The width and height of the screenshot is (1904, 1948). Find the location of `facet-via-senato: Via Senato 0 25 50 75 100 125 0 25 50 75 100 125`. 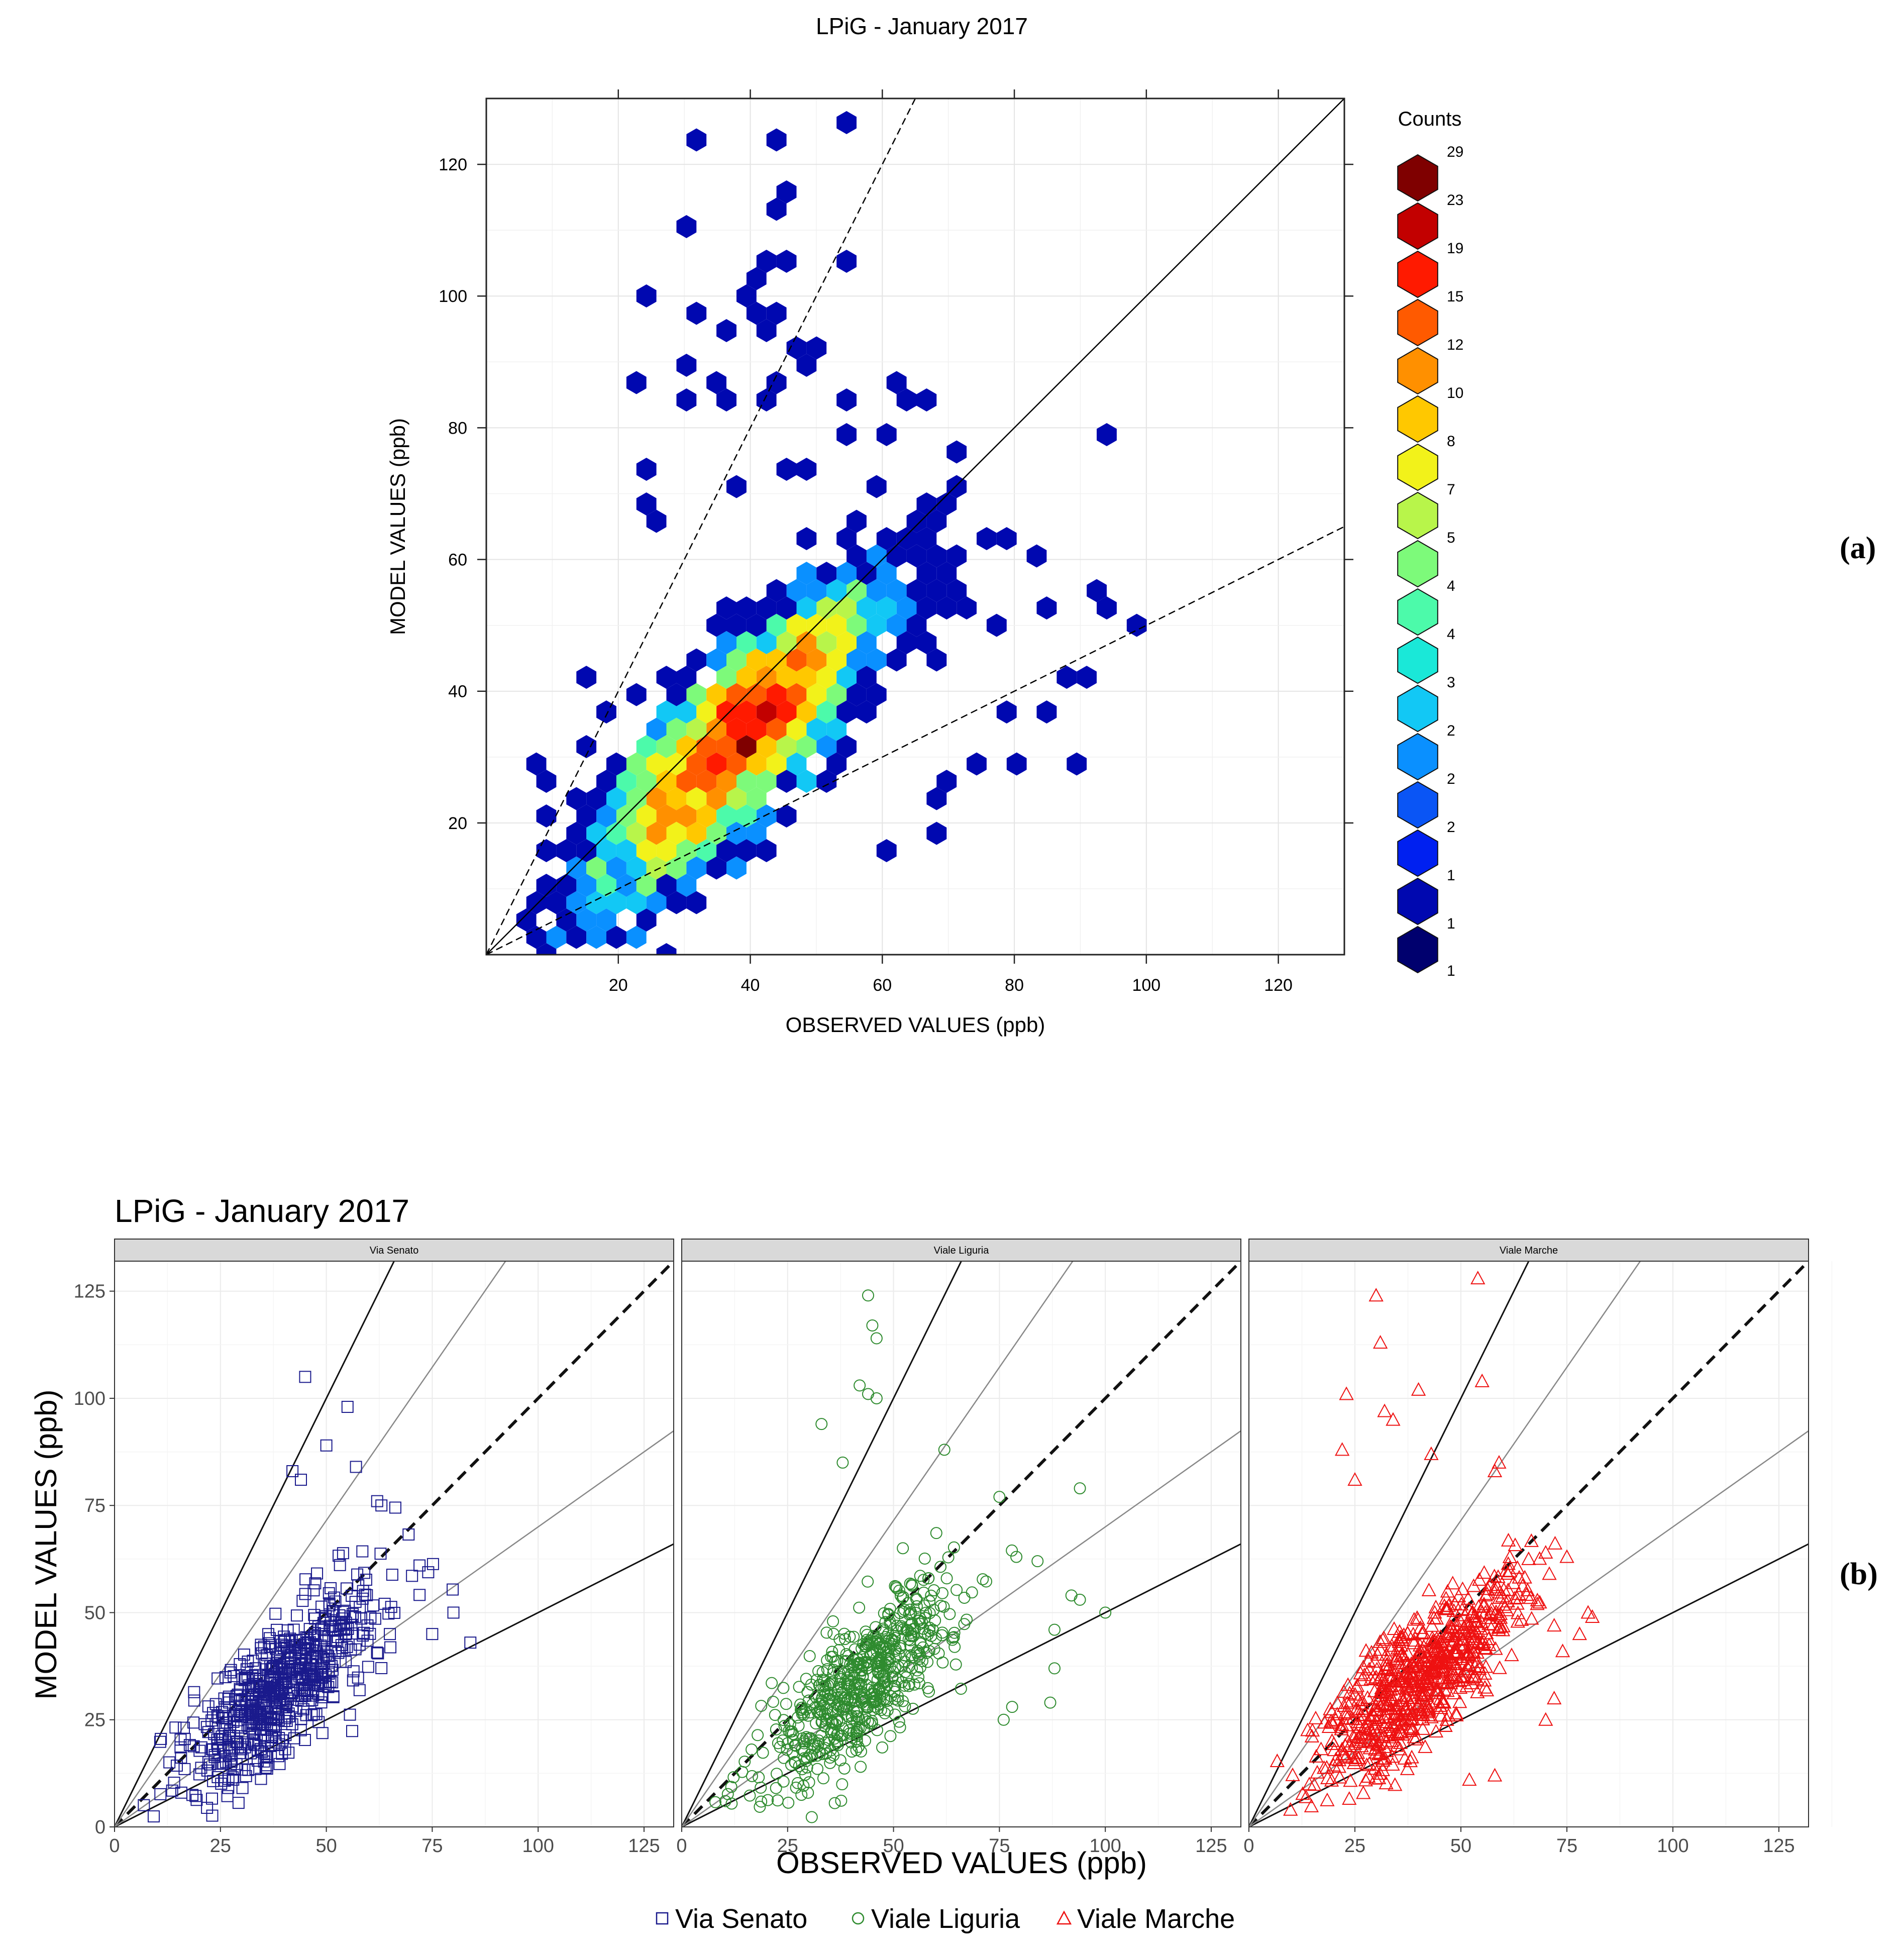

facet-via-senato: Via Senato 0 25 50 75 100 125 0 25 50 75 100 125 is located at coordinates (386, 1547).